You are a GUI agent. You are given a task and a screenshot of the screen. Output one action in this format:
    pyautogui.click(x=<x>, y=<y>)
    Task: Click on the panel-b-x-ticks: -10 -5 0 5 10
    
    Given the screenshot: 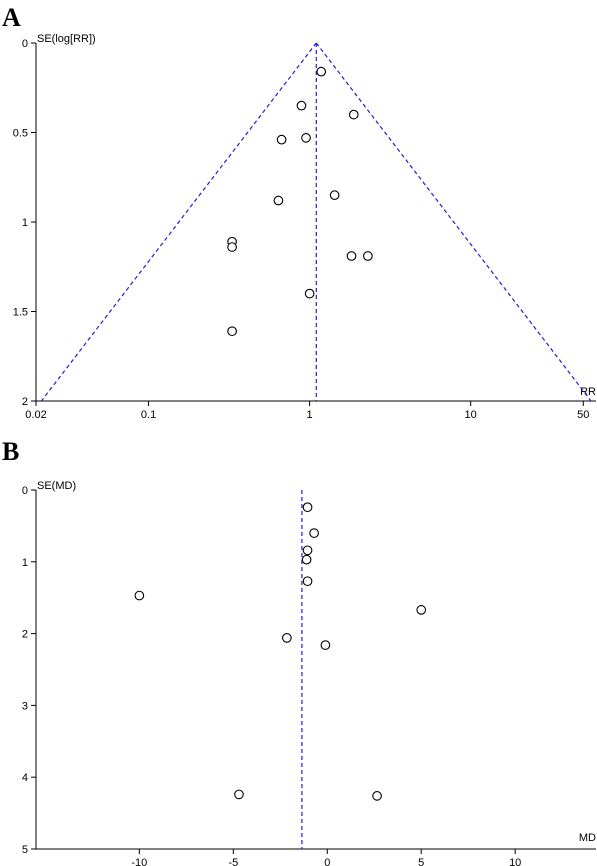 What is the action you would take?
    pyautogui.click(x=326, y=857)
    